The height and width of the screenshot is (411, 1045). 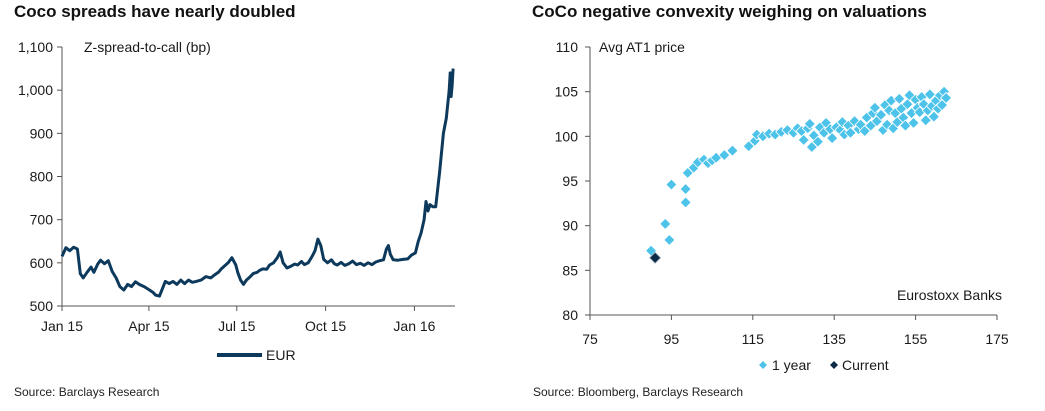 I want to click on left-x-tick-label: Jan 16, so click(x=414, y=326).